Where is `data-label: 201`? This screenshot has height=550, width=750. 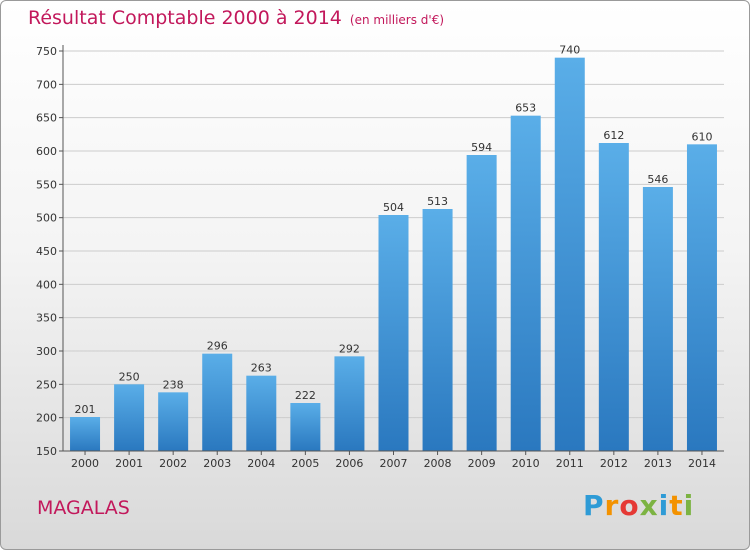
data-label: 201 is located at coordinates (85, 409).